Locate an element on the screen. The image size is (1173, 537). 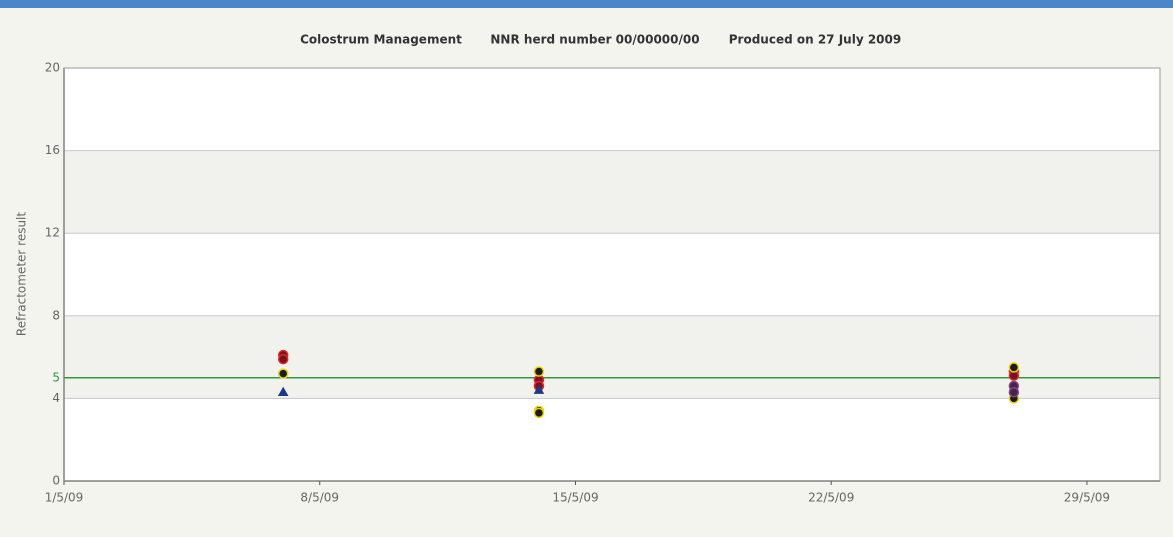
y-tick-label: 0 is located at coordinates (56, 481).